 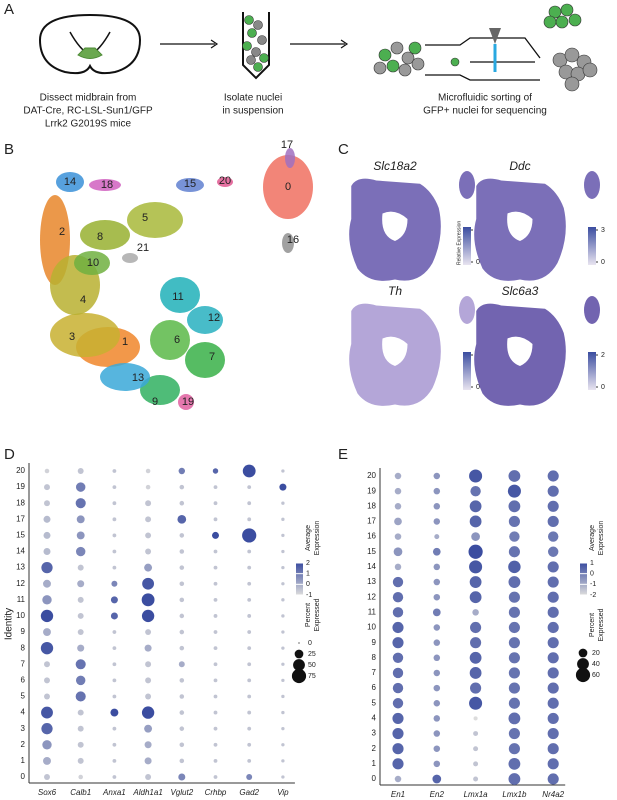 What do you see at coordinates (143, 248) in the screenshot?
I see `label: 21` at bounding box center [143, 248].